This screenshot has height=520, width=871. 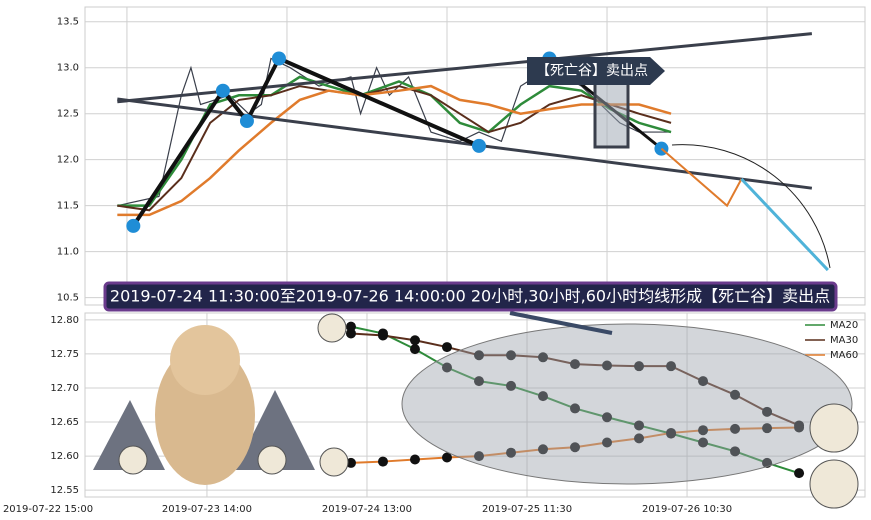 I want to click on x-tick-label: 2019-07-23 14:00, so click(x=207, y=509).